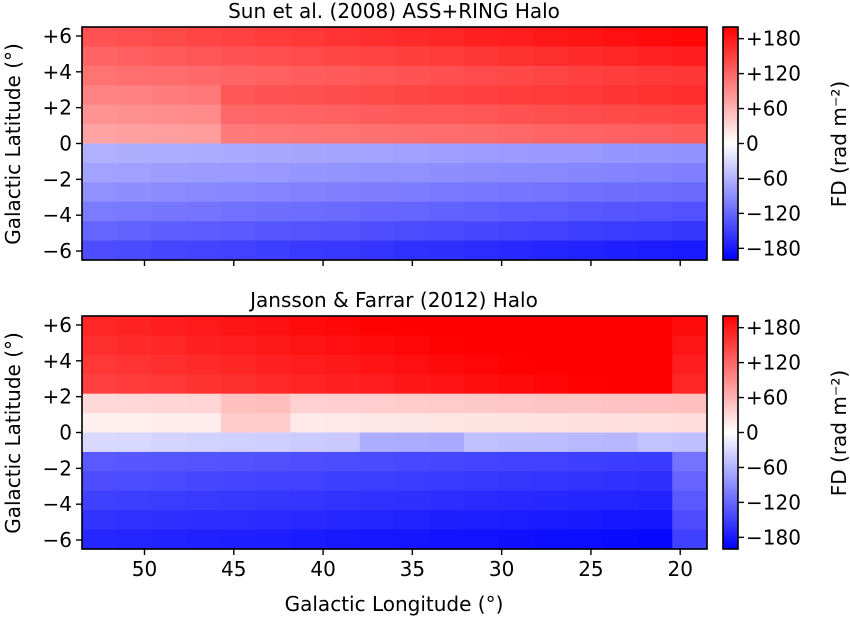 Image resolution: width=850 pixels, height=617 pixels. I want to click on y-tick-label: −4, so click(57, 215).